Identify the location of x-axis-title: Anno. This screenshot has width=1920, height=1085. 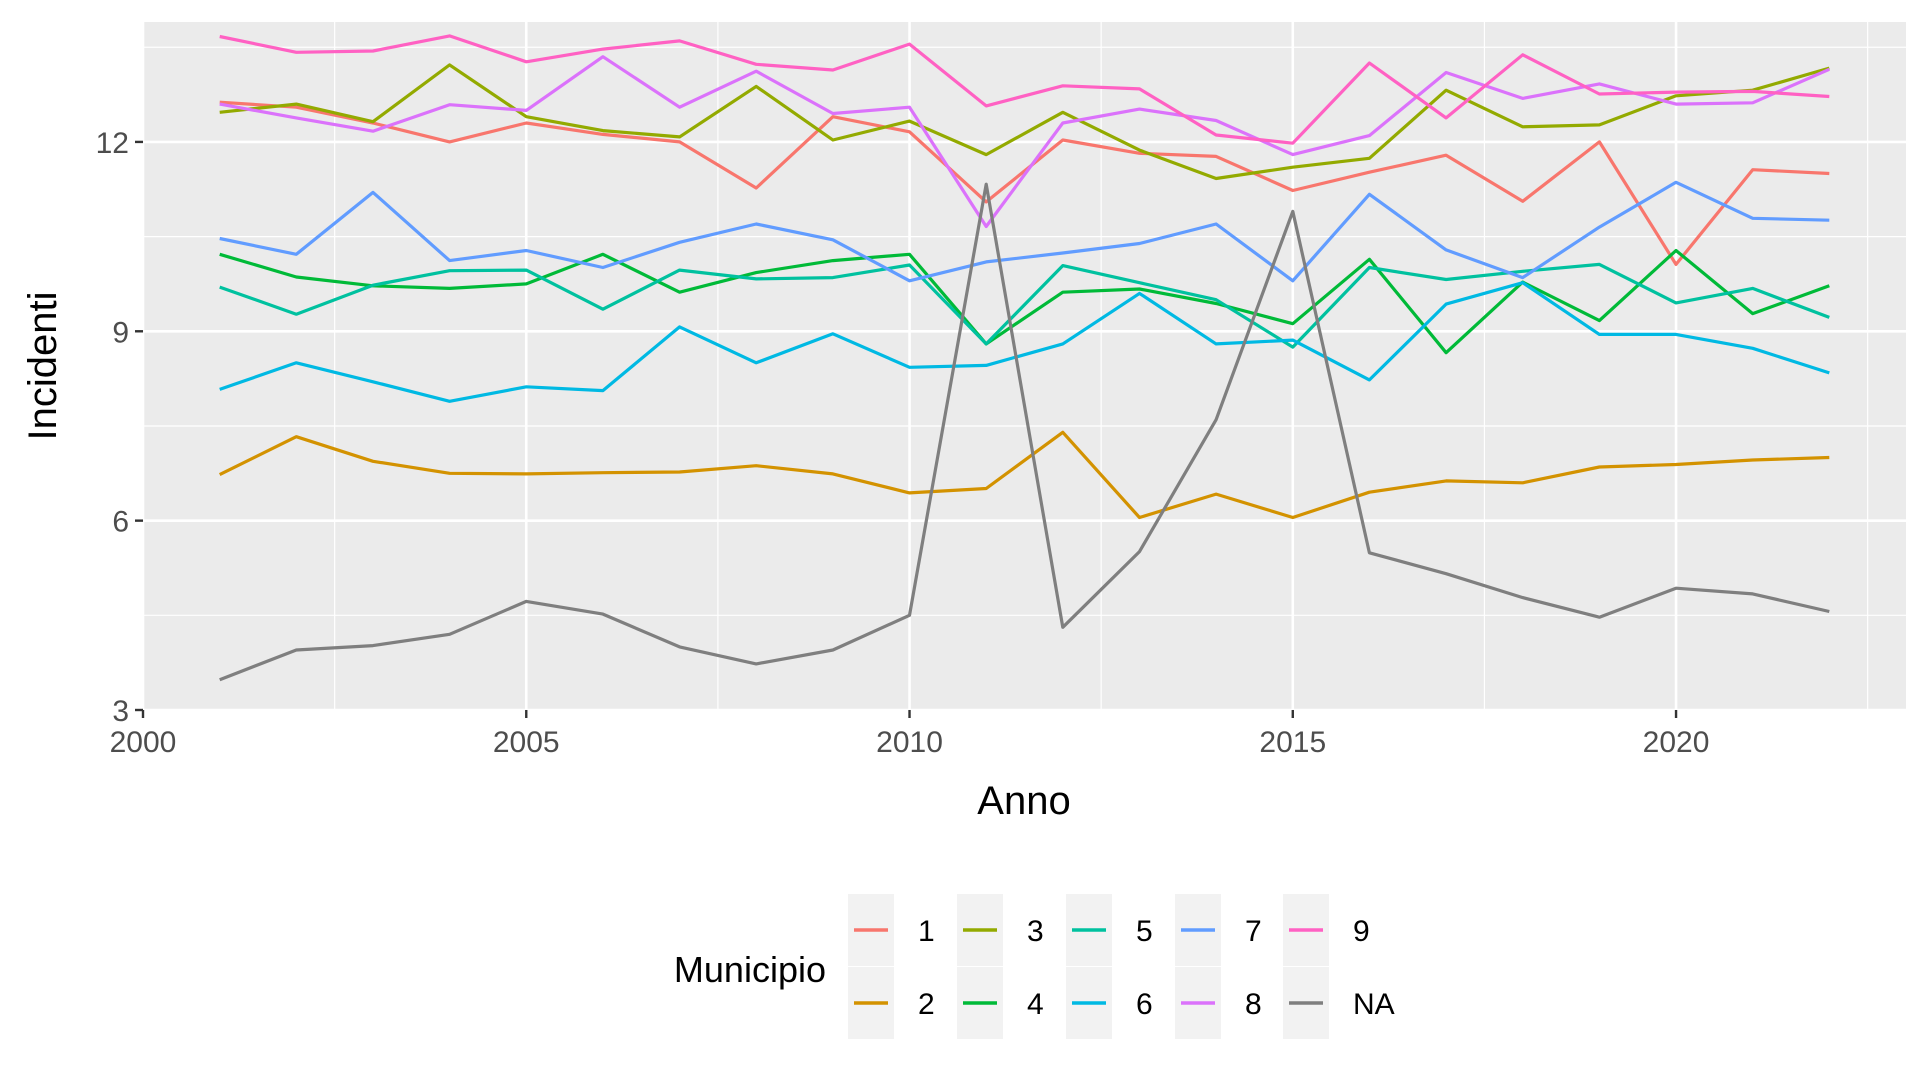
(1023, 801).